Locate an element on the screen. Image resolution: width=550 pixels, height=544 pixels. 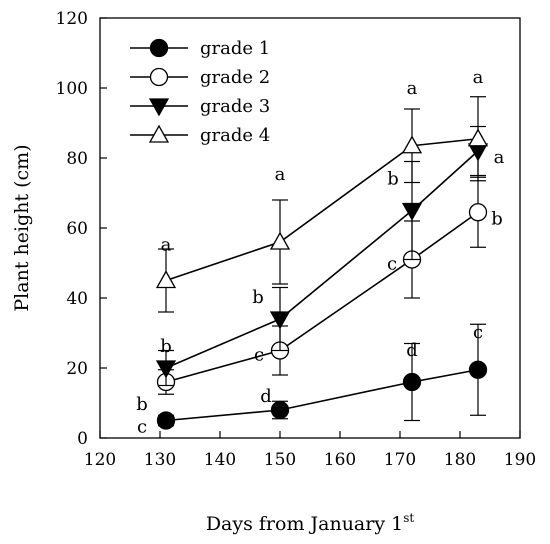
y-tick-label: 100 is located at coordinates (72, 89).